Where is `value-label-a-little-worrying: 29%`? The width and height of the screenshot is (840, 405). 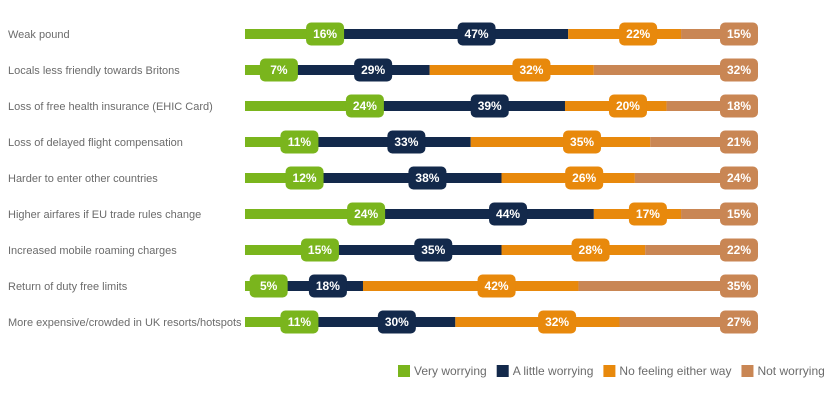 value-label-a-little-worrying: 29% is located at coordinates (371, 70).